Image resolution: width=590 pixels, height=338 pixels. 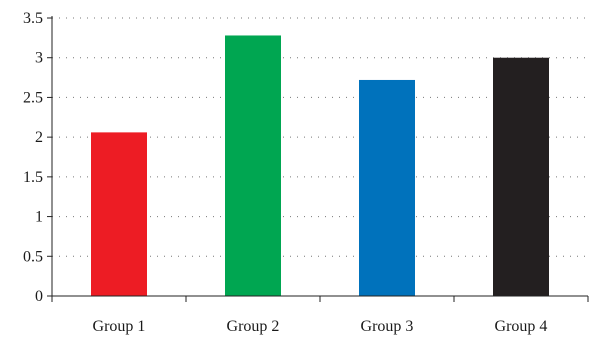 I want to click on y-tick-label-0: 0, so click(x=39, y=296).